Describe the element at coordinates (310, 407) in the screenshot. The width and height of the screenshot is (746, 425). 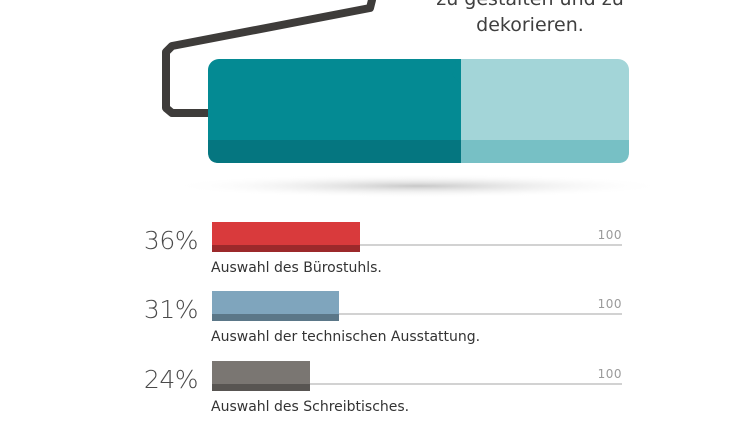
I see `bar-category-label: Auswahl des Schreibtisches.` at that location.